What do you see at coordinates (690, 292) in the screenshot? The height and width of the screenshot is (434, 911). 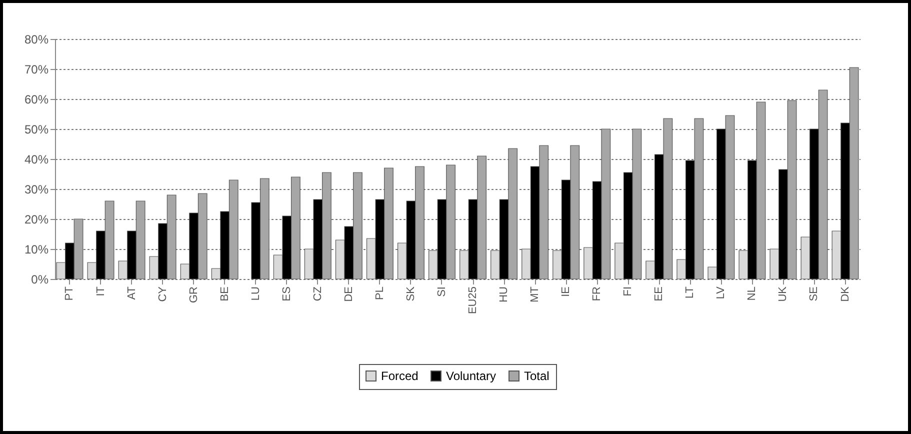 I see `x-tick-label: LT` at bounding box center [690, 292].